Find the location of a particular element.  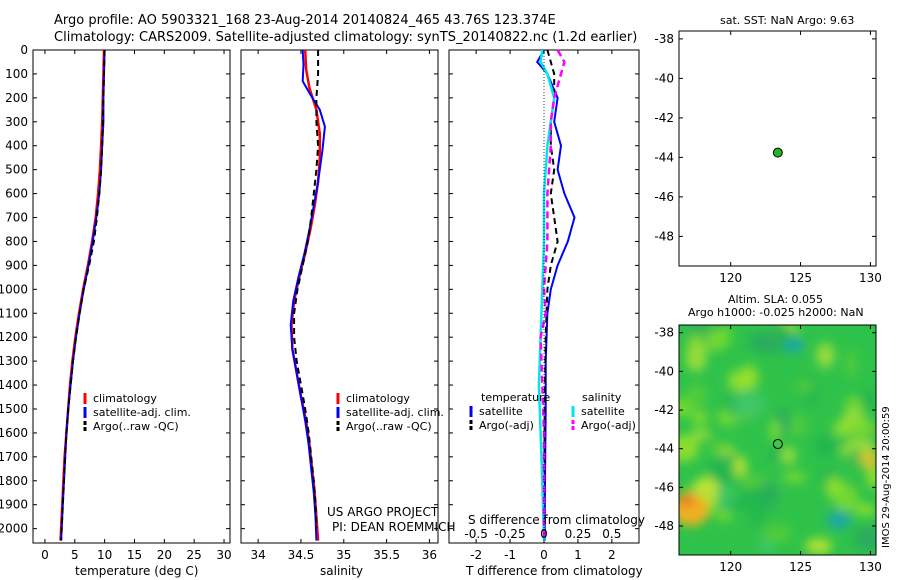

x-tick-label: 20 is located at coordinates (164, 555).